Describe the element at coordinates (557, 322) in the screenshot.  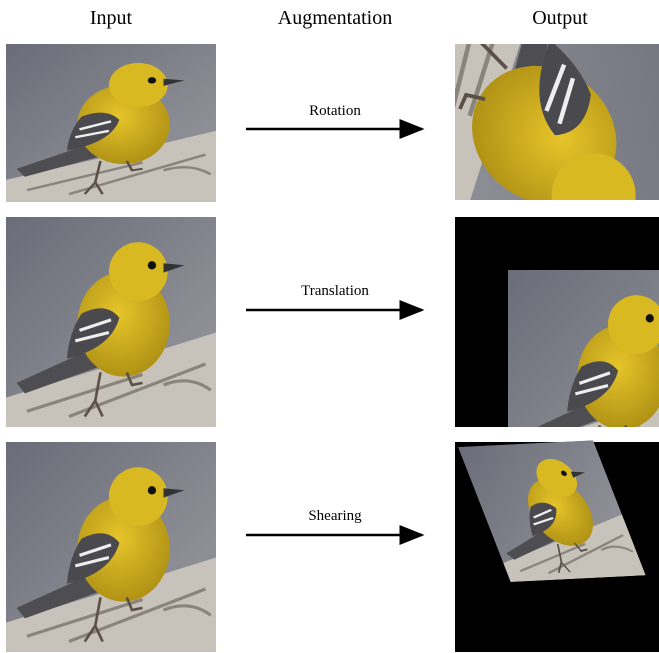
I see `translated-output` at that location.